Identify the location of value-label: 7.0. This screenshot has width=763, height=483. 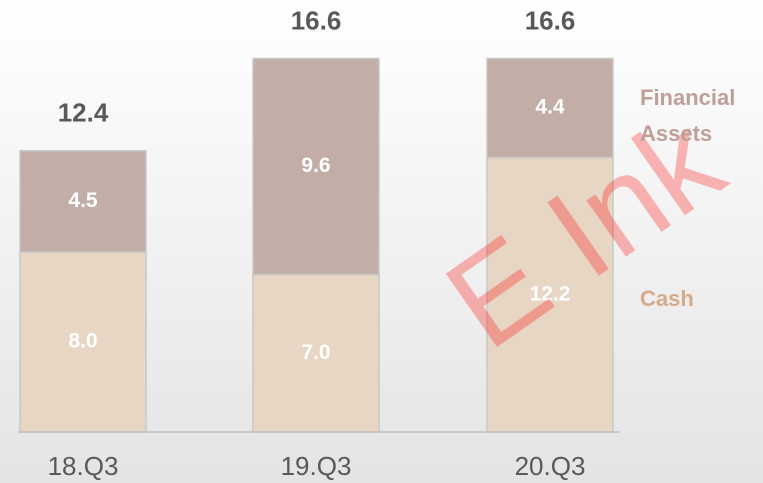
(315, 352).